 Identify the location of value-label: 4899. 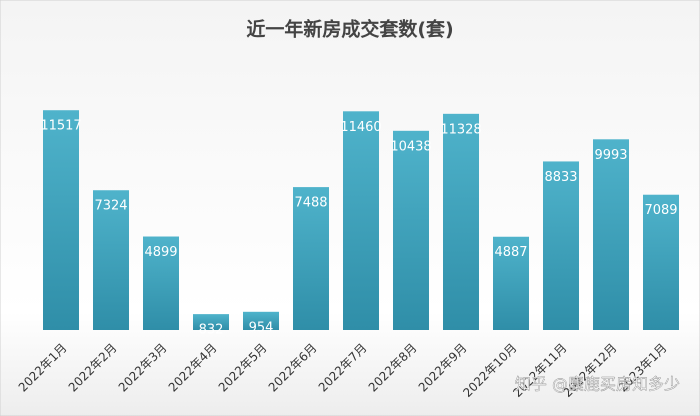
(160, 252).